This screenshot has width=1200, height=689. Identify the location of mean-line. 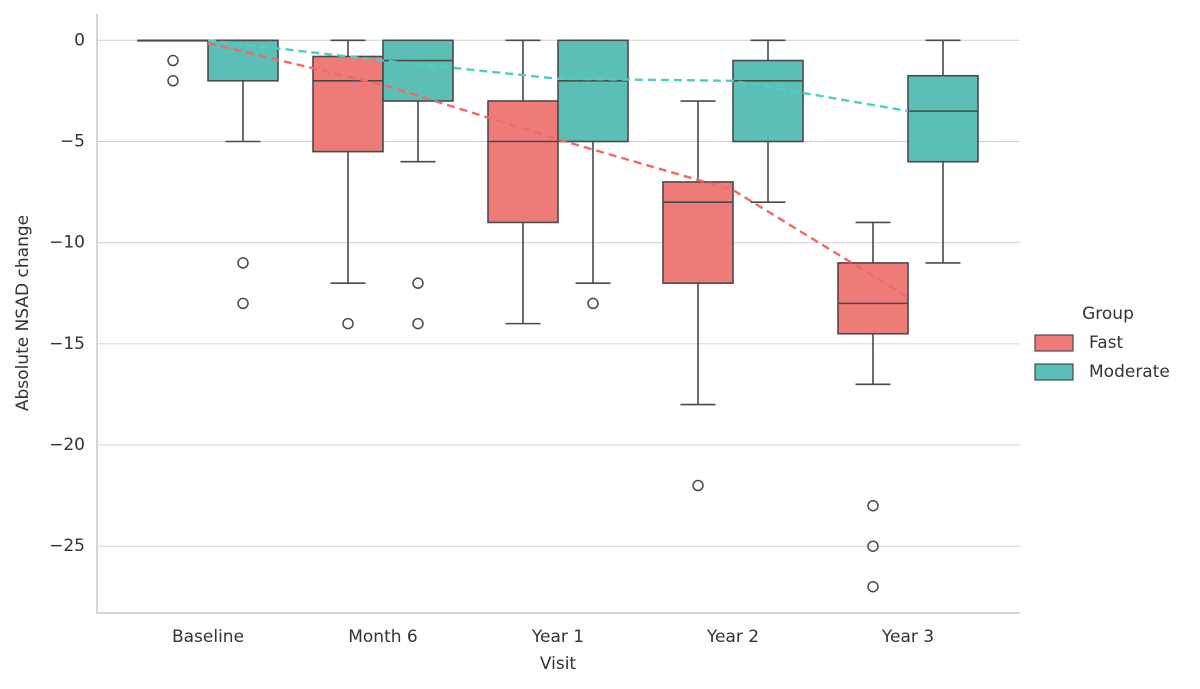
(558, 76).